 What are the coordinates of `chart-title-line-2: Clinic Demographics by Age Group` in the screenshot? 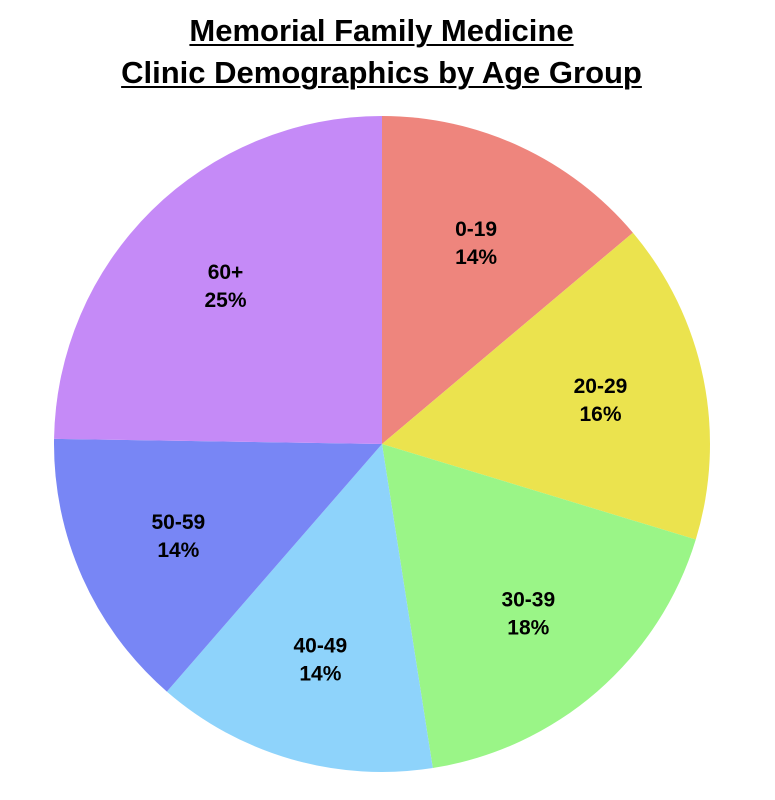 It's located at (381, 72).